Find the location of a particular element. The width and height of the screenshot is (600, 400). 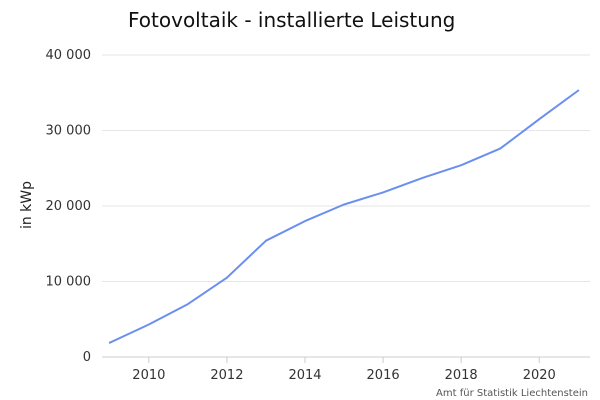

data-point-2011 is located at coordinates (188, 304).